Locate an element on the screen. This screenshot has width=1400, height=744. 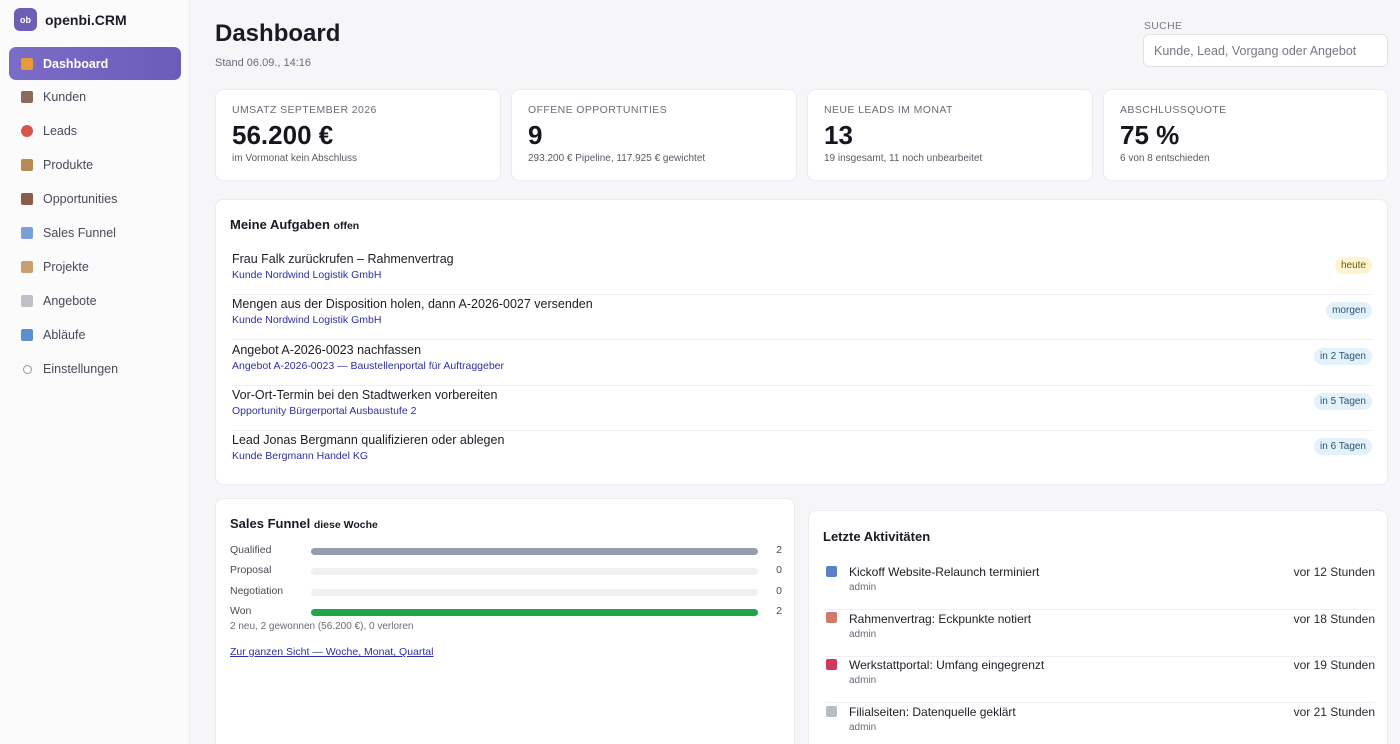
kpi-label: NEUE LEADS IM MONAT is located at coordinates (888, 110).